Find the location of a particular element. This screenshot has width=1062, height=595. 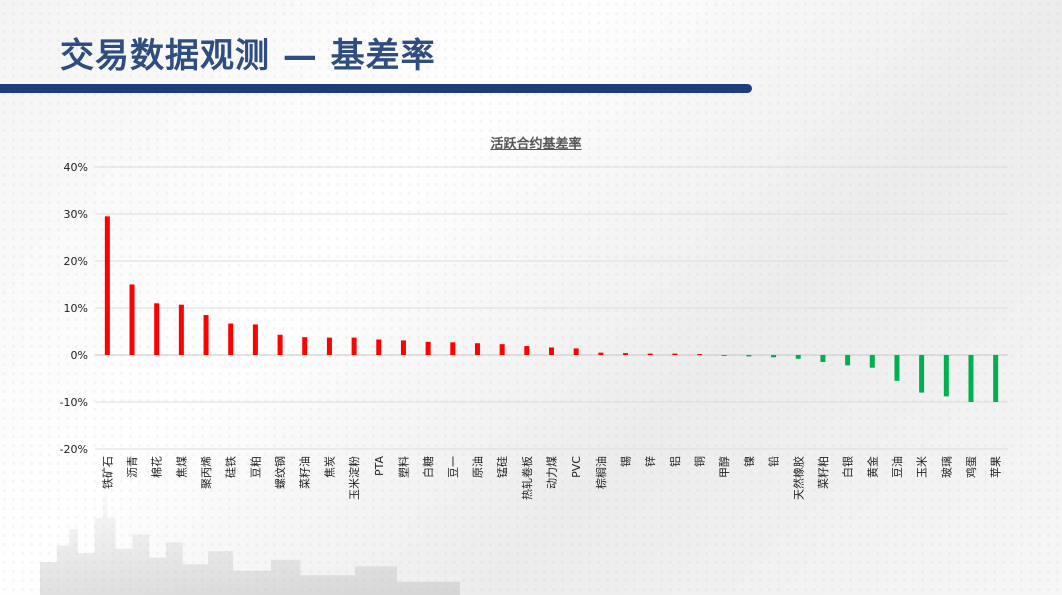

x-category-label: 黄金 is located at coordinates (872, 467).